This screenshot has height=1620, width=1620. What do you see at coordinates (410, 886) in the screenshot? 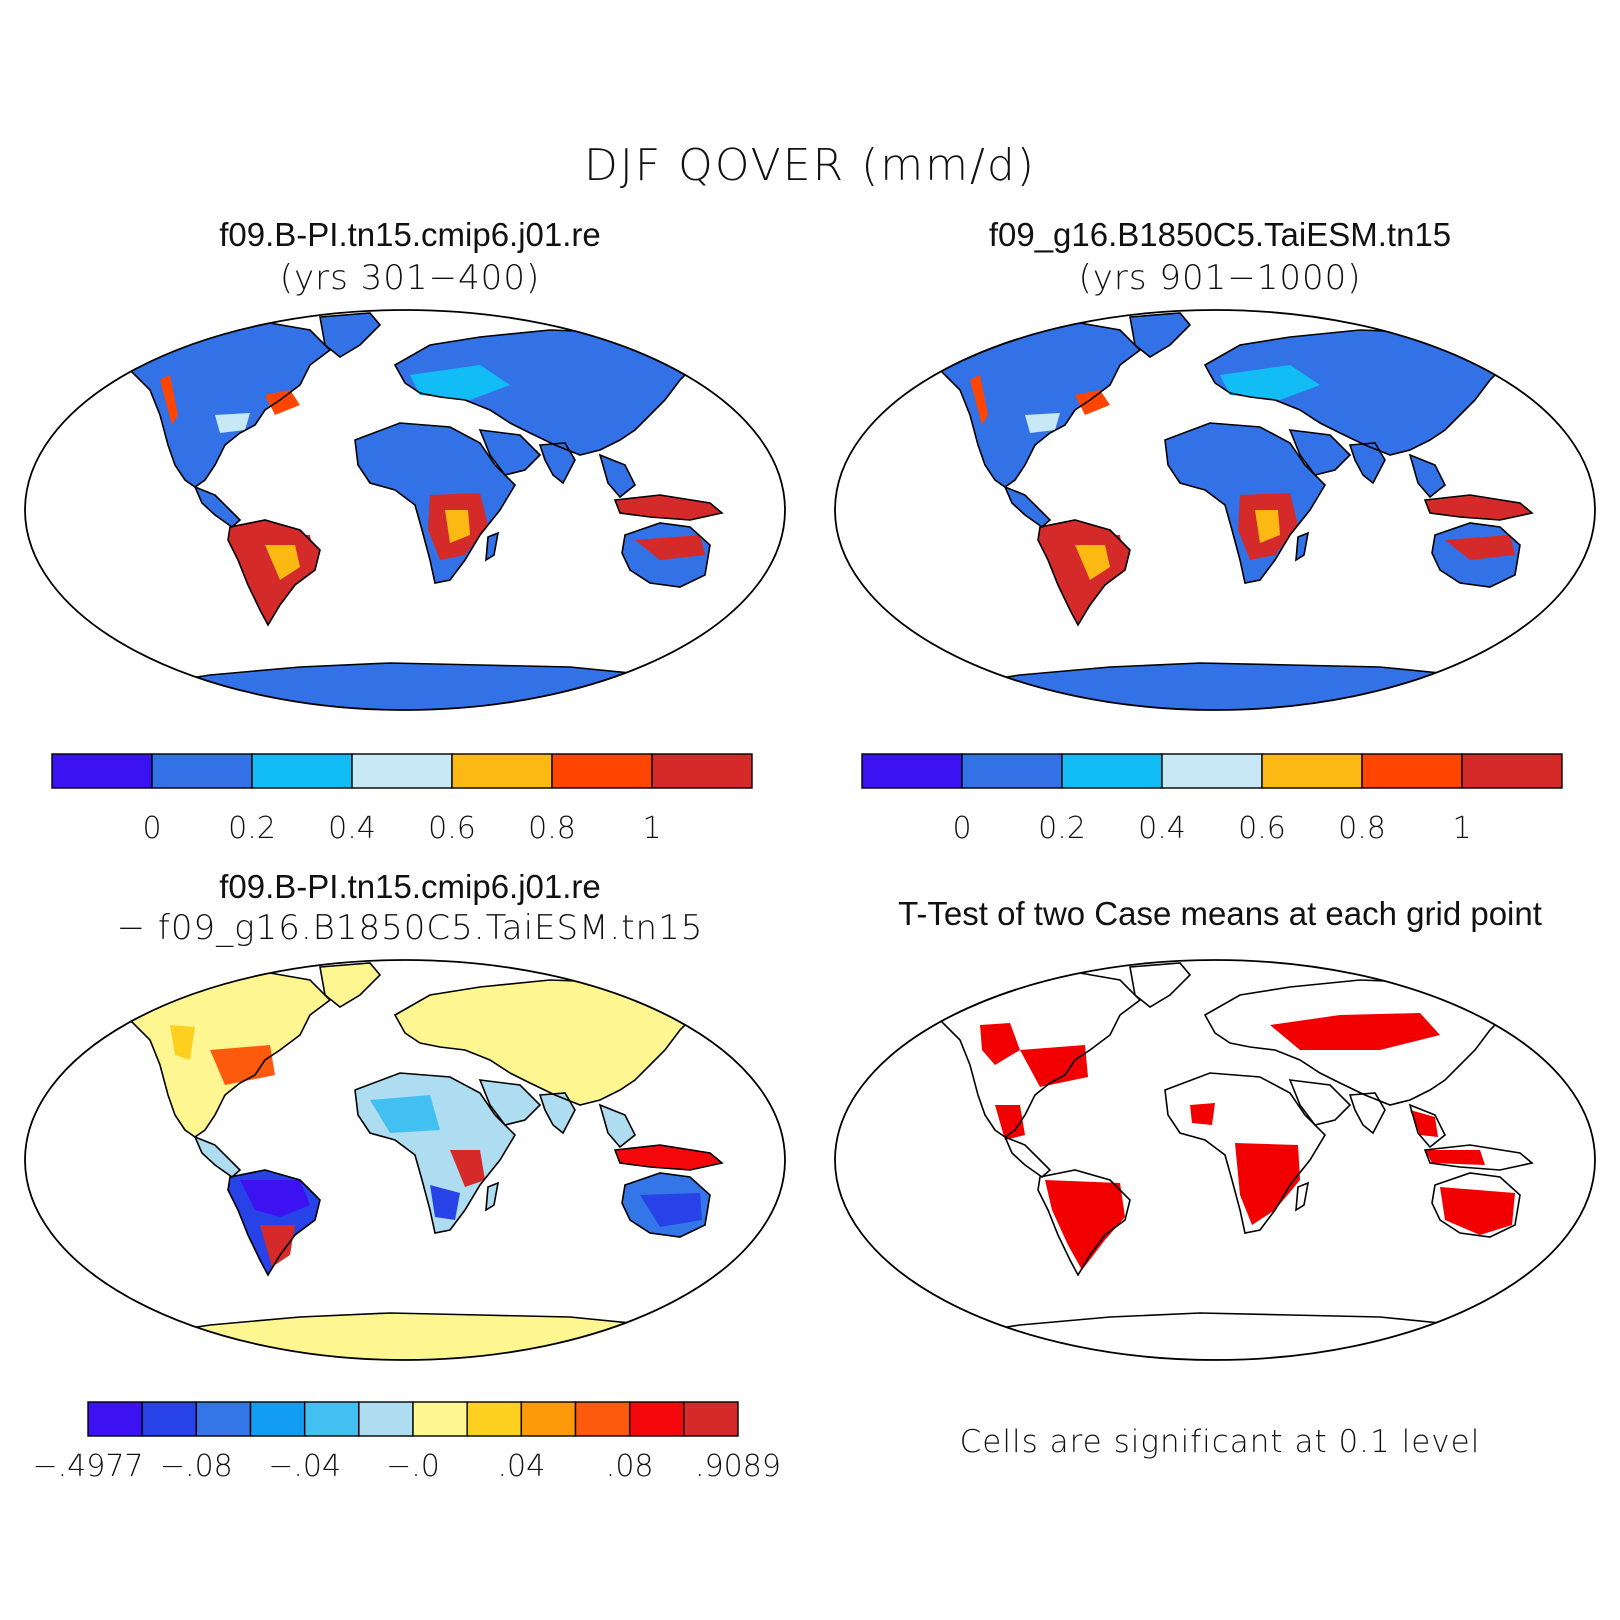
I see `panel3-title: f09.B-PI.tn15.cmip6.j01.re` at bounding box center [410, 886].